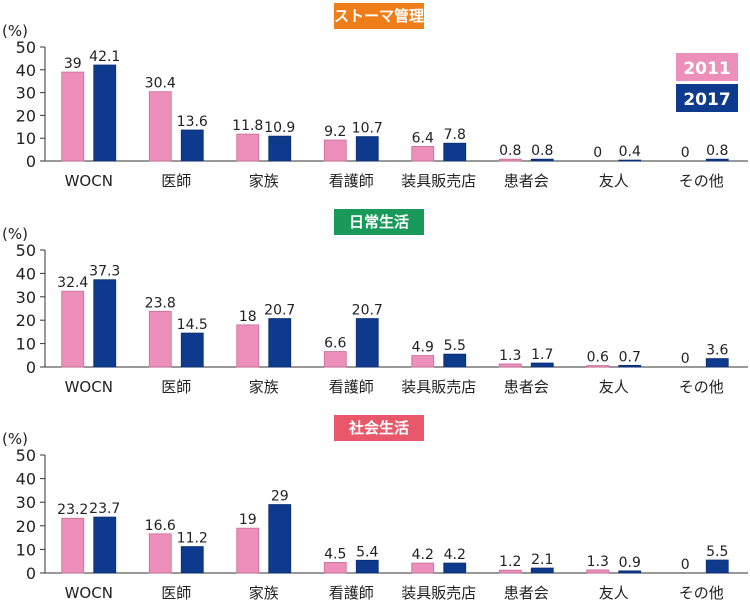 The image size is (750, 600). I want to click on data-label: 23.2, so click(72, 510).